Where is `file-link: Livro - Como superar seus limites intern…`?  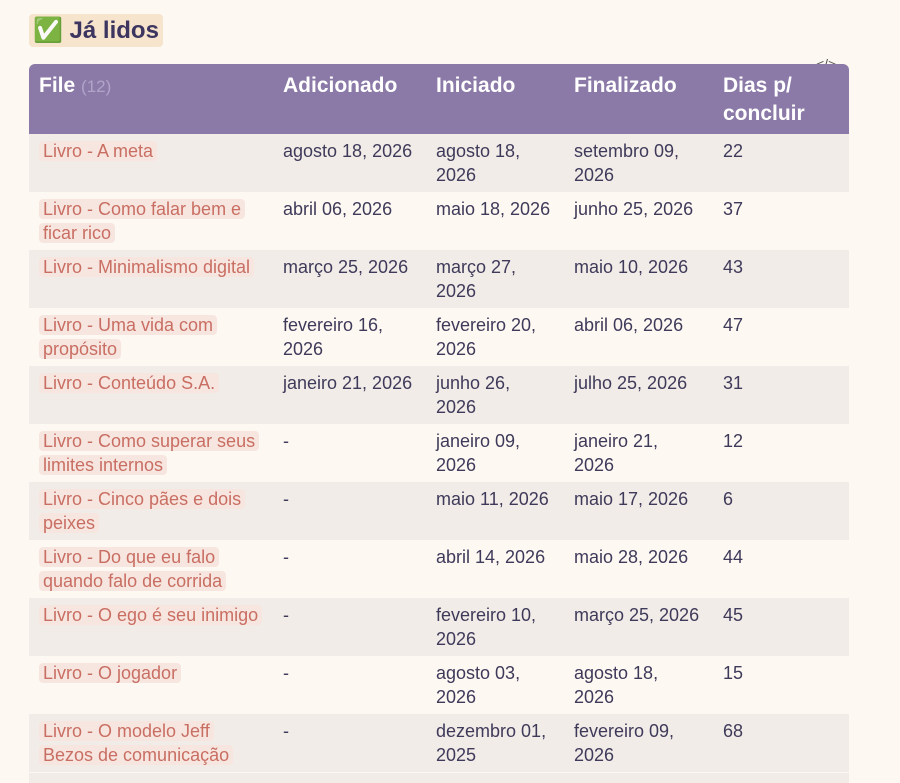
file-link: Livro - Como superar seus limites intern… is located at coordinates (149, 453).